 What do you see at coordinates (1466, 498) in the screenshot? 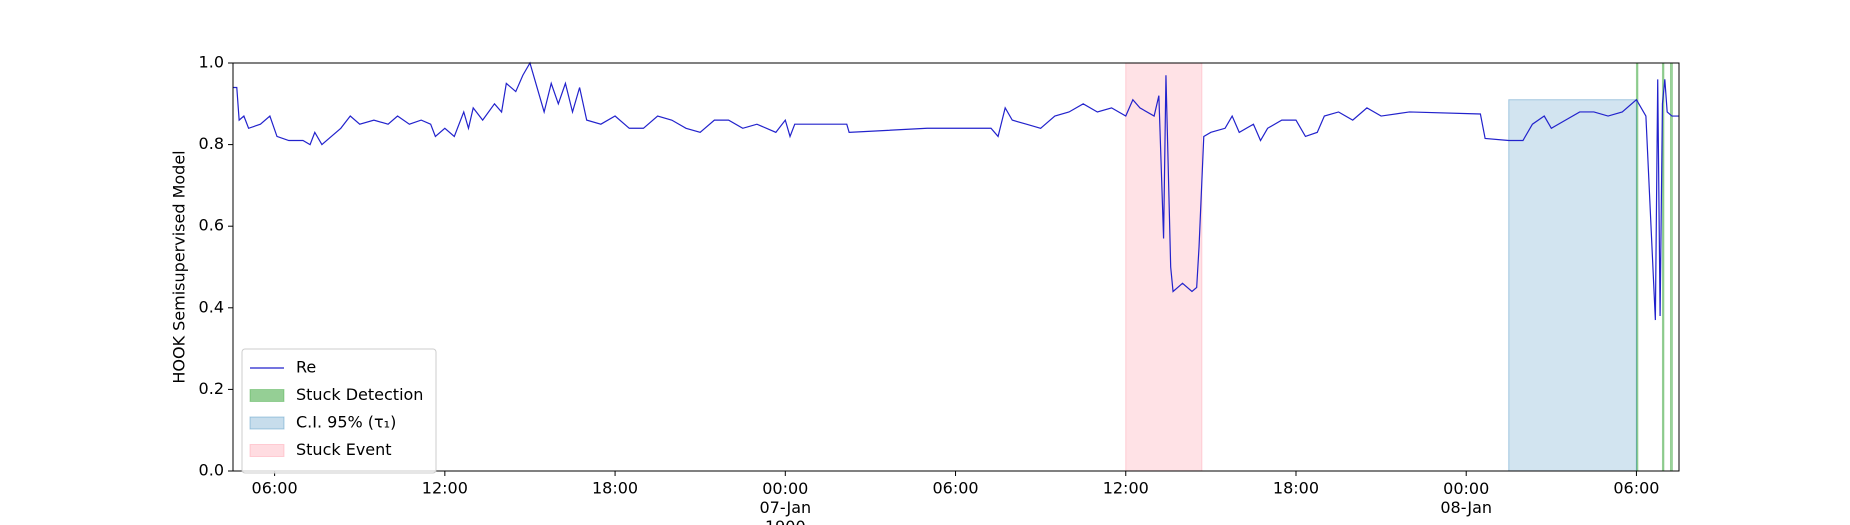
I see `x-tick-label: 00:00 08-Jan` at bounding box center [1466, 498].